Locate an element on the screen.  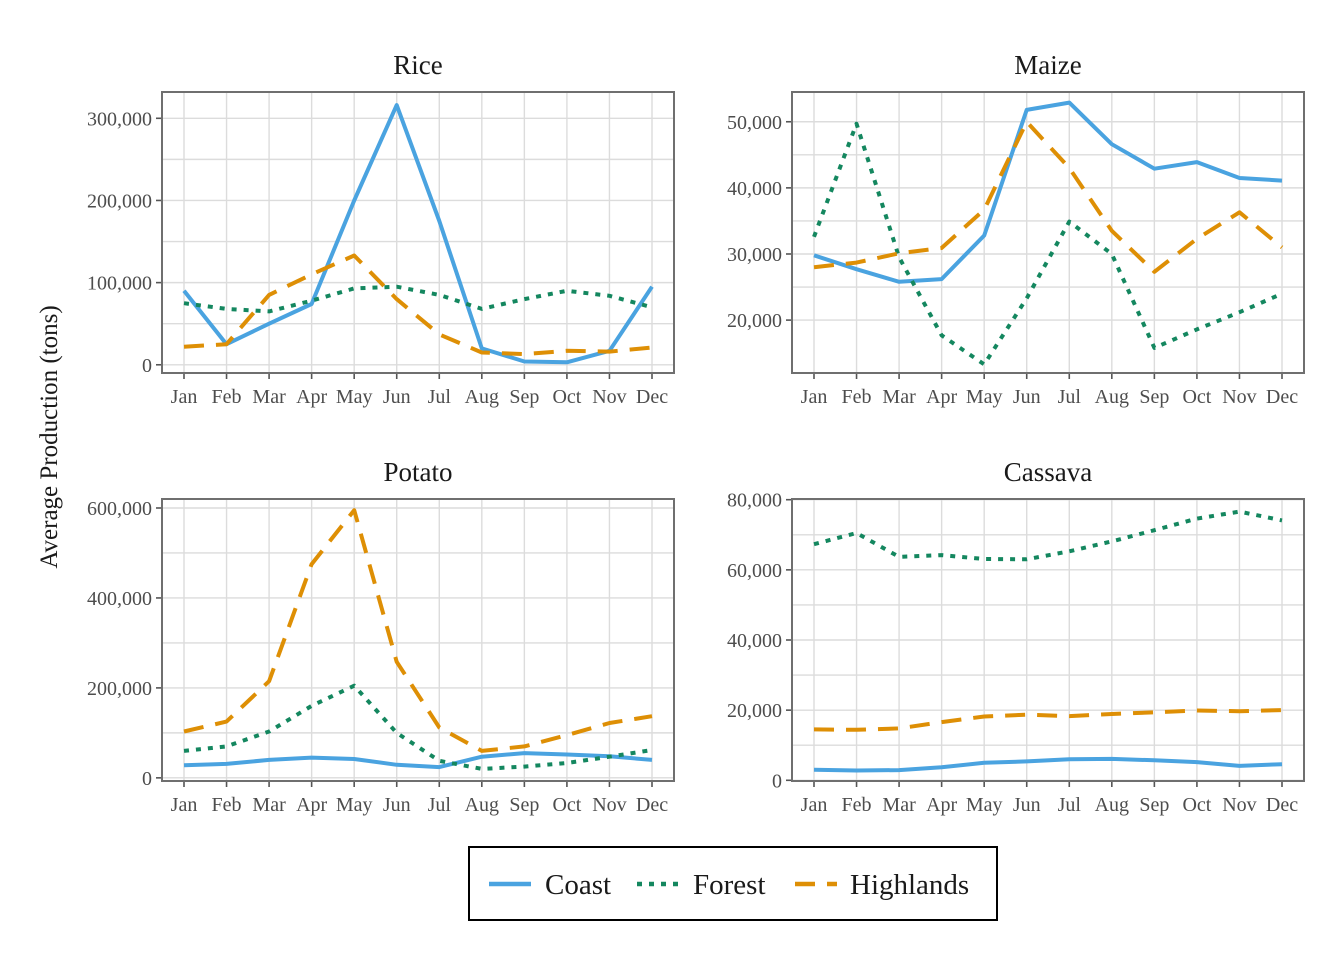
cassava-series-coast is located at coordinates (1048, 764).